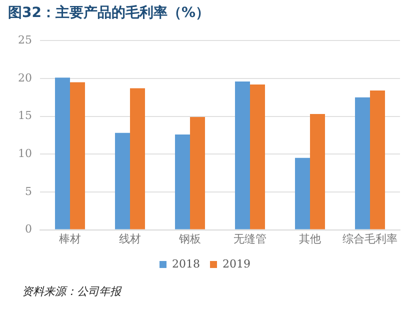 The width and height of the screenshot is (414, 322). Describe the element at coordinates (130, 239) in the screenshot. I see `x-tick-label: 线材` at that location.